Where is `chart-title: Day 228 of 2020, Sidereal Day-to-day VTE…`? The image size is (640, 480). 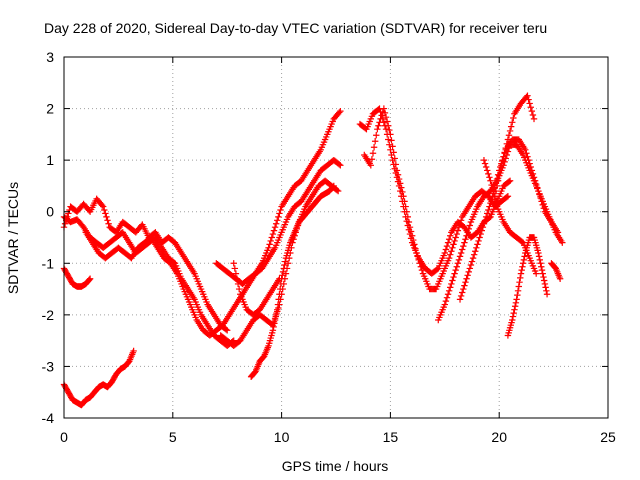
chart-title: Day 228 of 2020, Sidereal Day-to-day VTE… is located at coordinates (295, 28).